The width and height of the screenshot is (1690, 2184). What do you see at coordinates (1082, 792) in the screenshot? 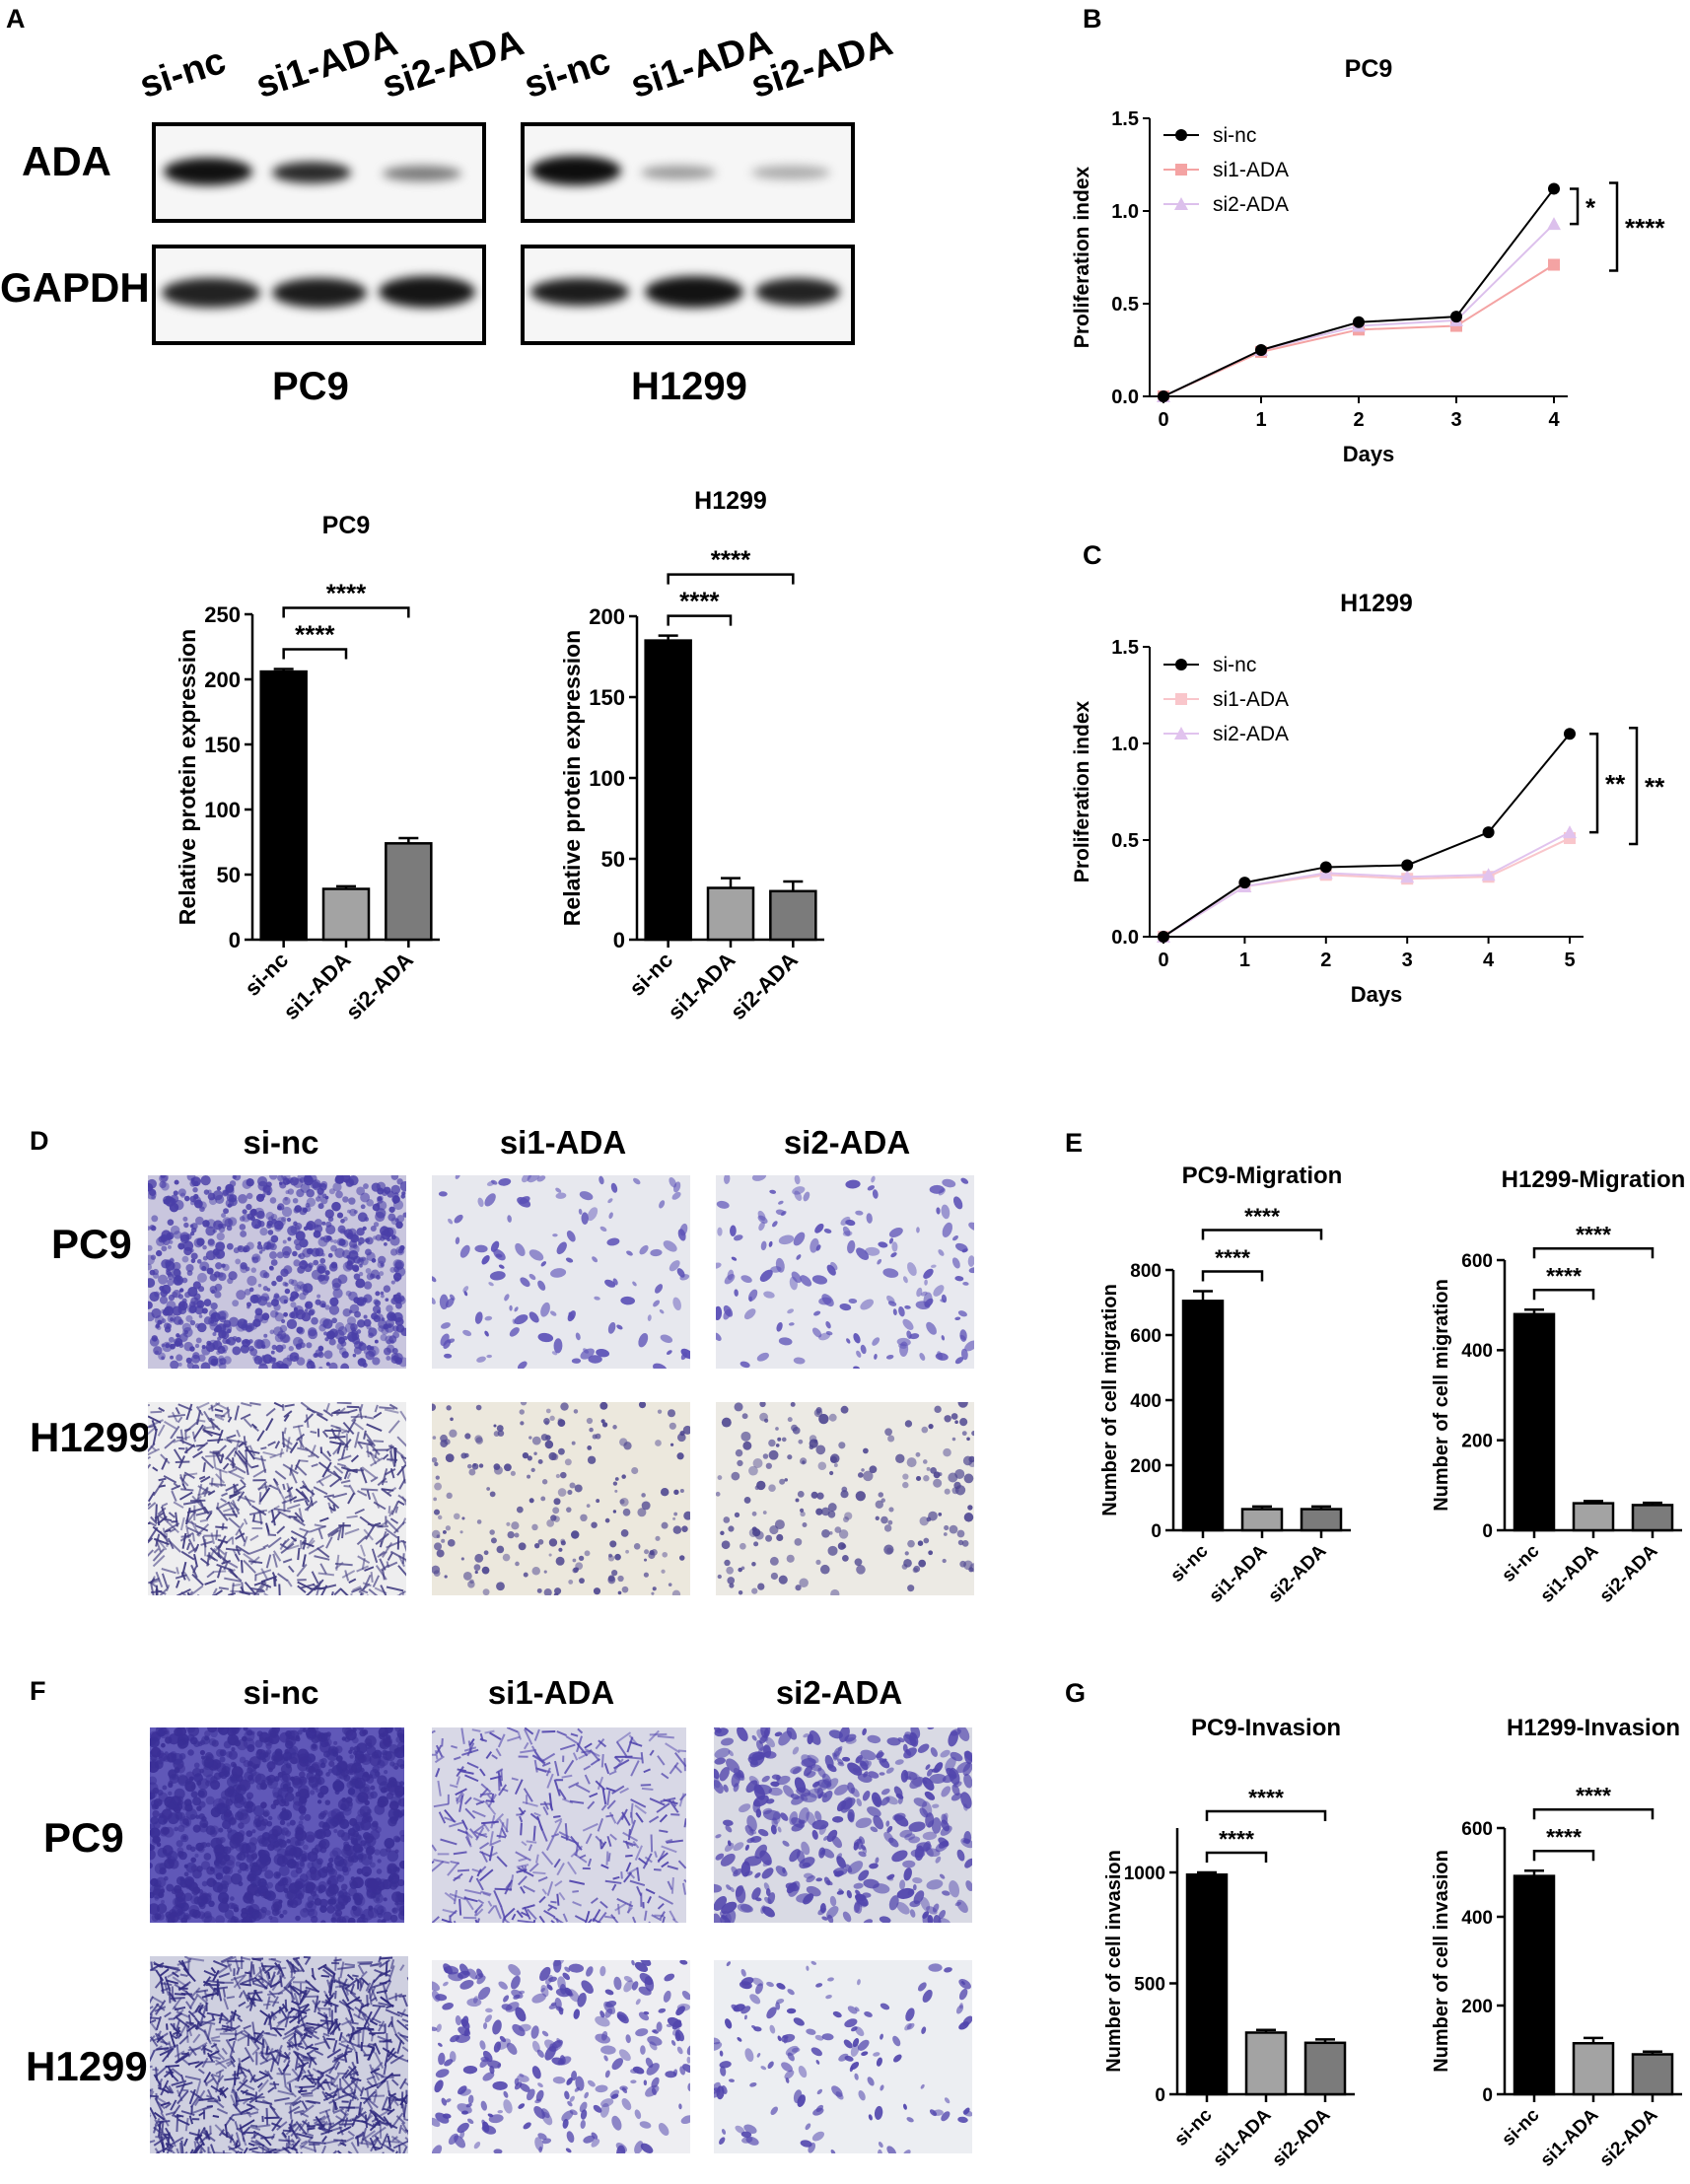
I see `y-axis-label: Proliferation index` at bounding box center [1082, 792].